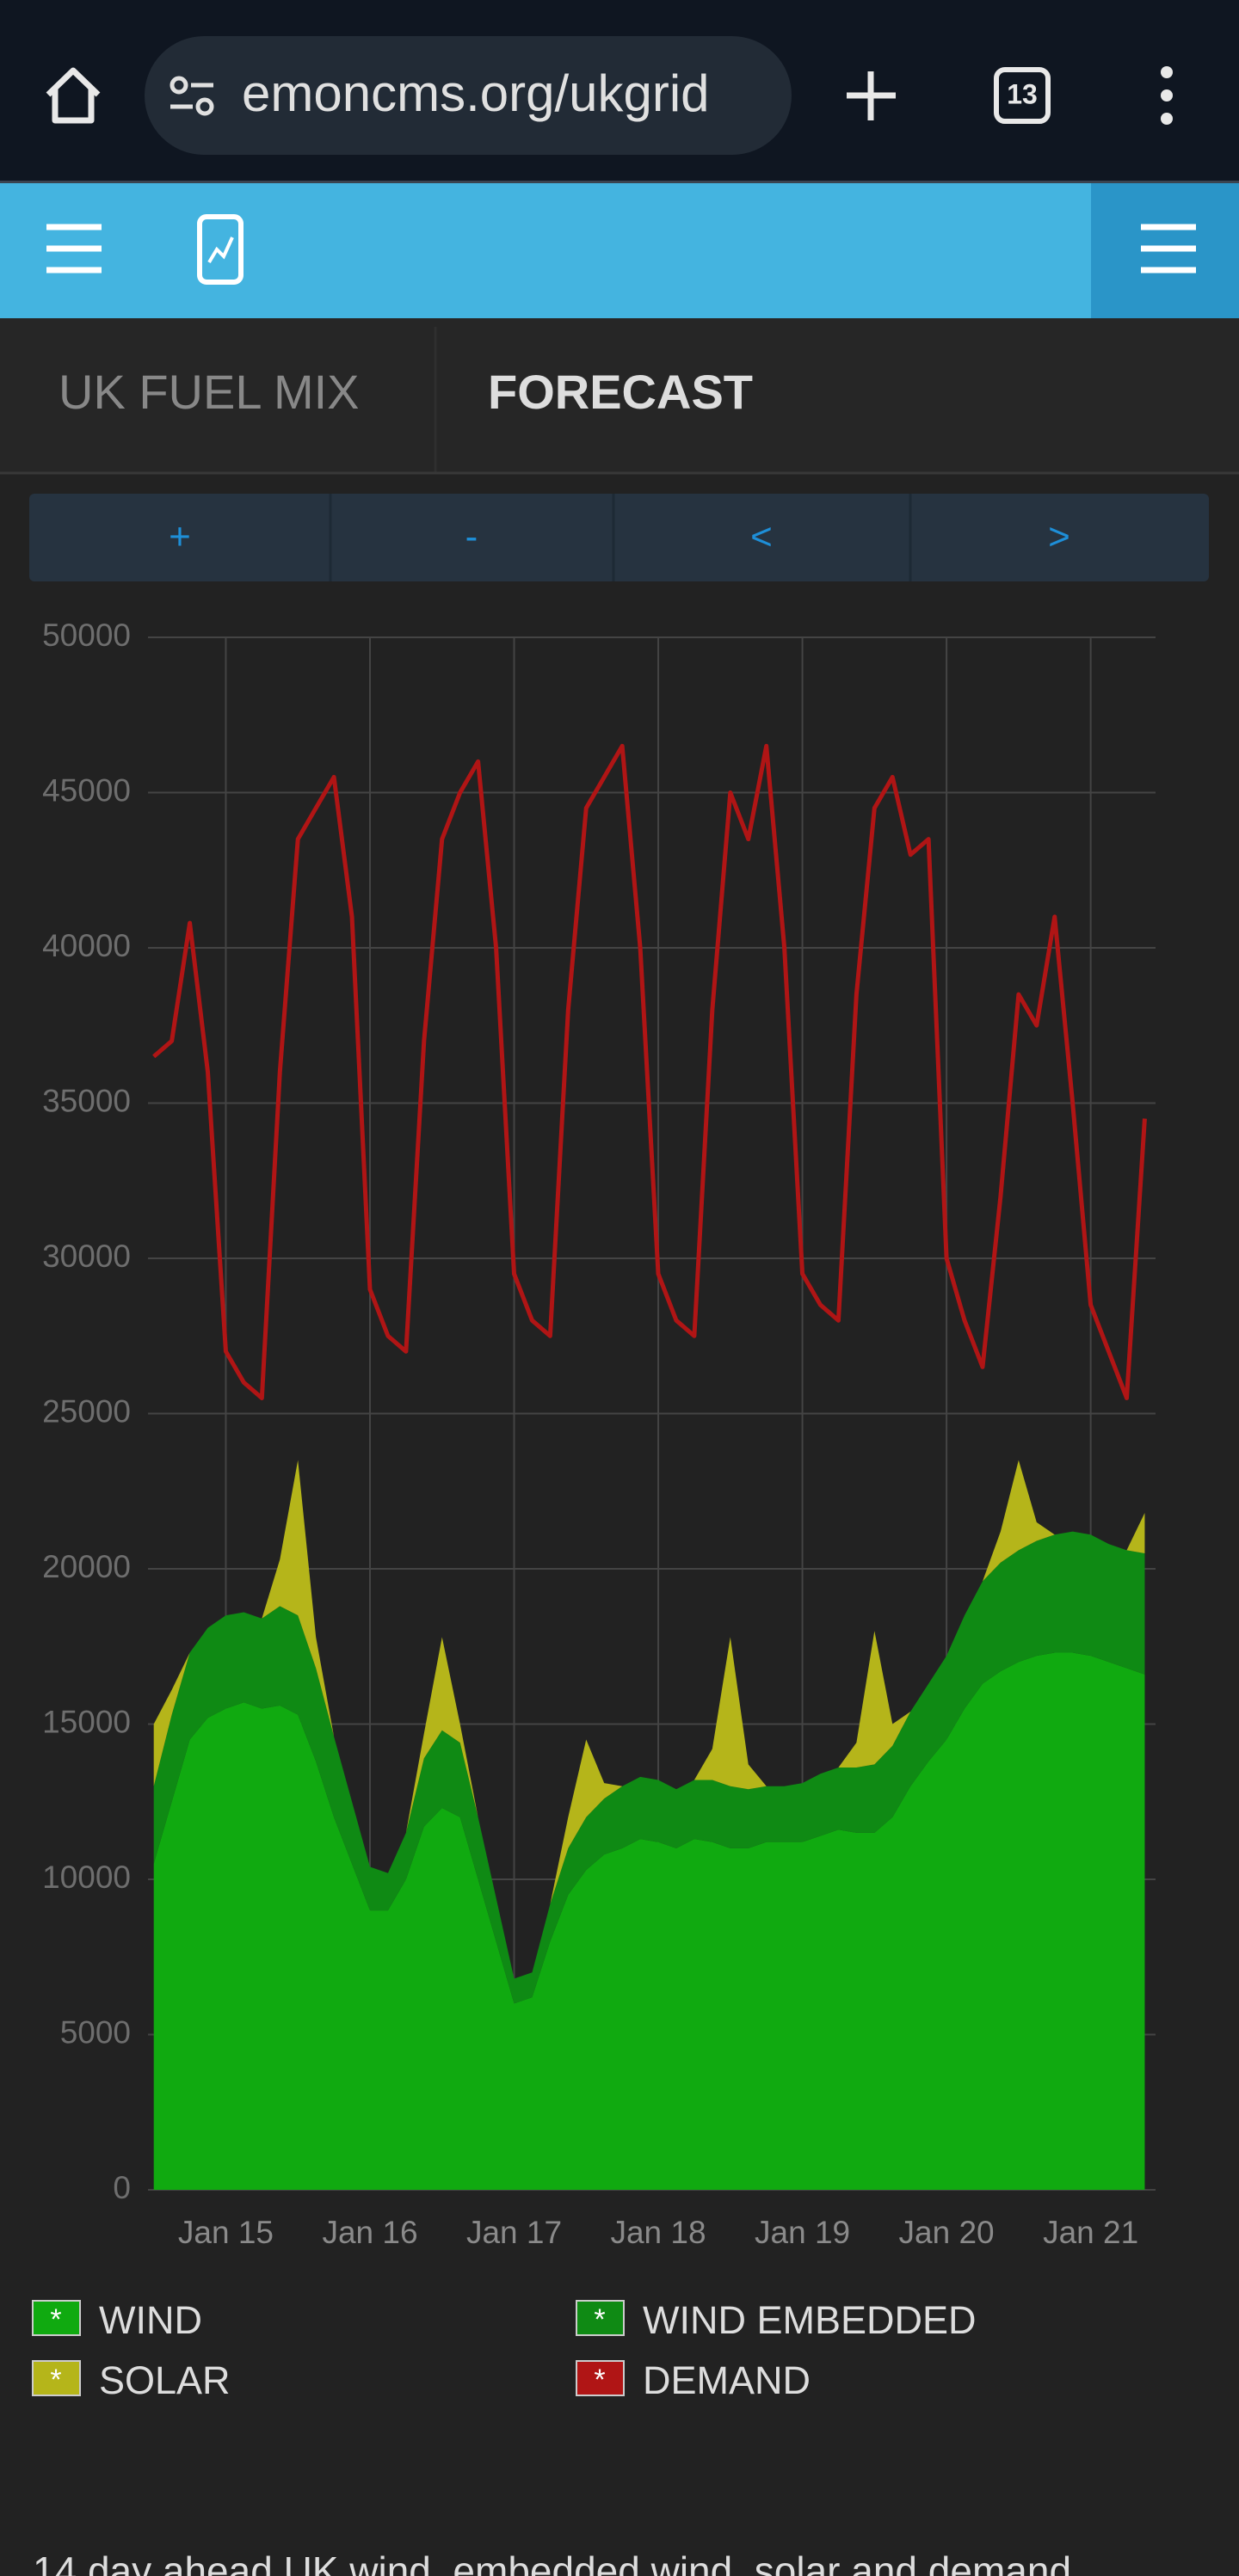  Describe the element at coordinates (1168, 249) in the screenshot. I see `right-menu-icon` at that location.